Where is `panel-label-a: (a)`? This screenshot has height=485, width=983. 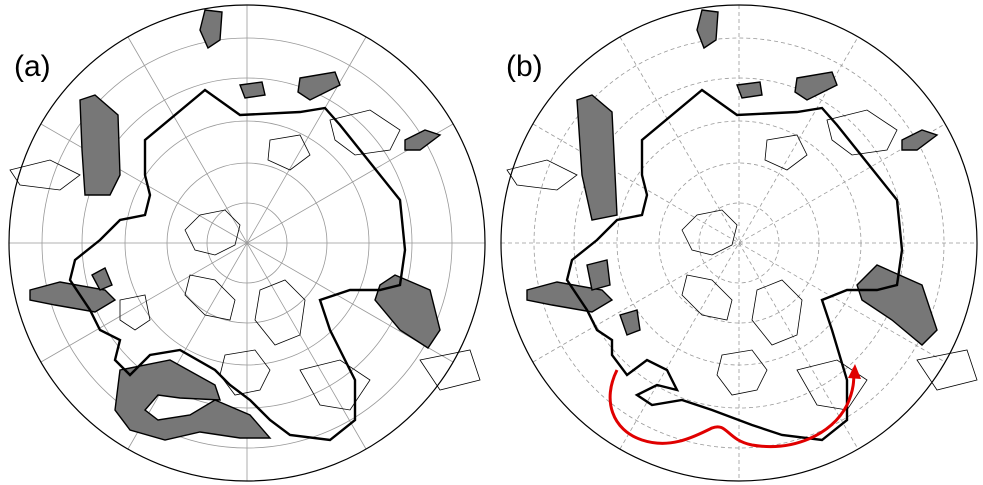
panel-label-a: (a) is located at coordinates (32, 66).